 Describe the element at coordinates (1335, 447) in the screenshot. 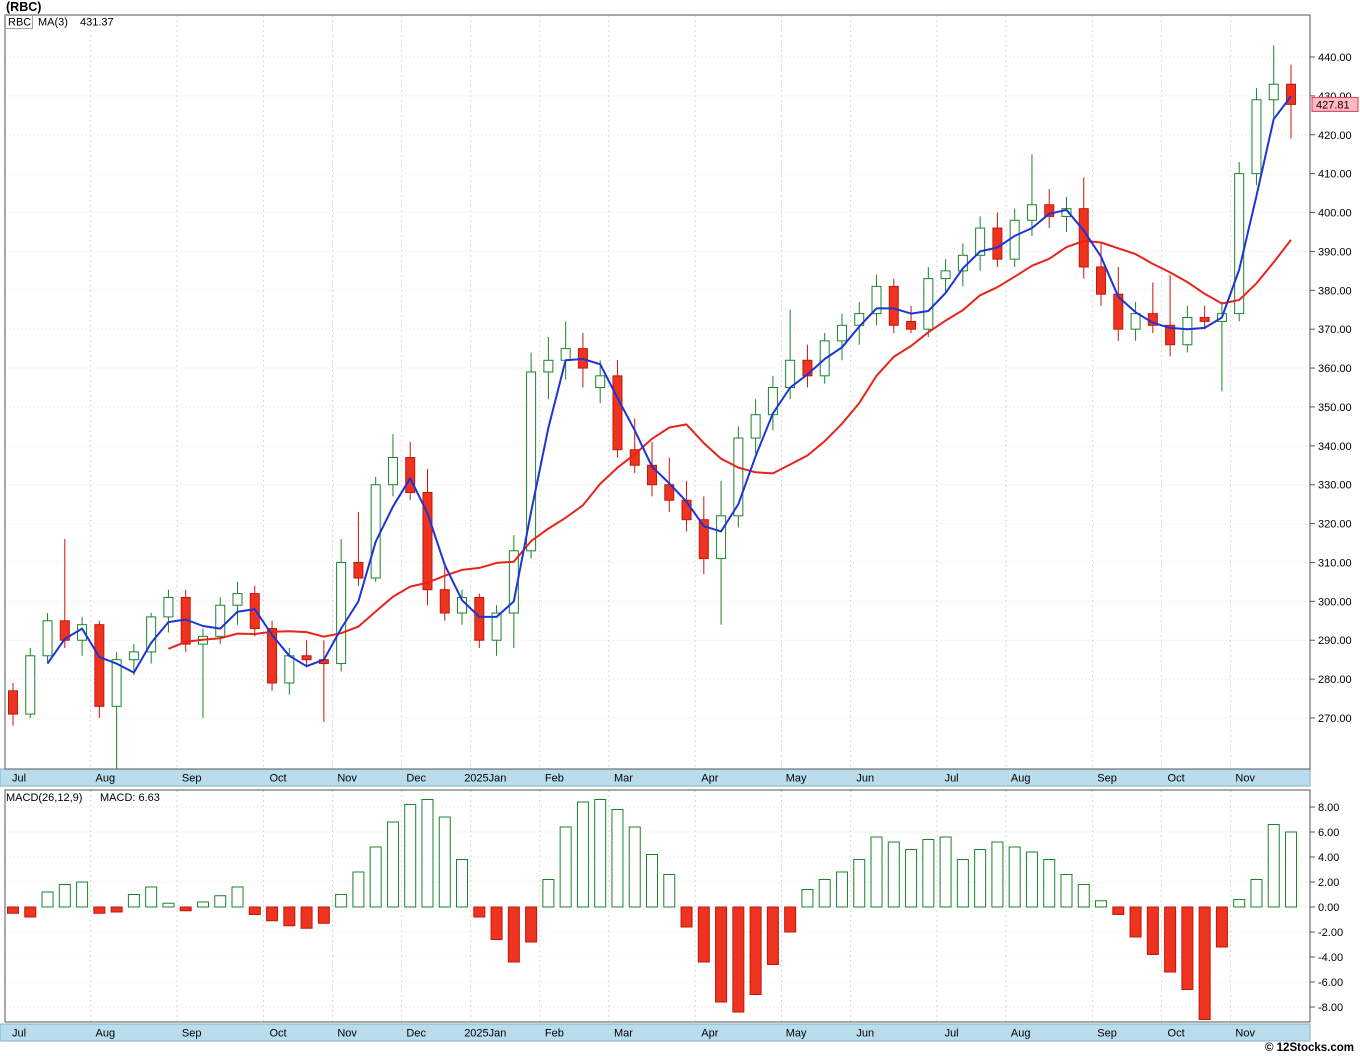

I see `price-tick-label: 340.00` at that location.